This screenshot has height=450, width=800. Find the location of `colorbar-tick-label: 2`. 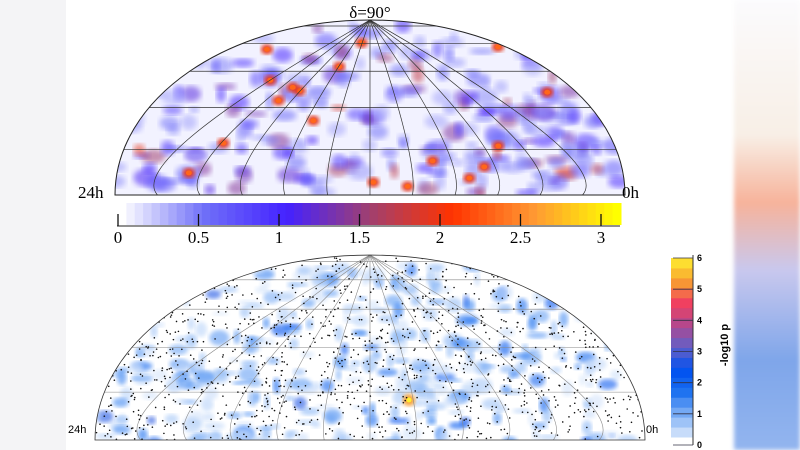

colorbar-tick-label: 2 is located at coordinates (440, 237).